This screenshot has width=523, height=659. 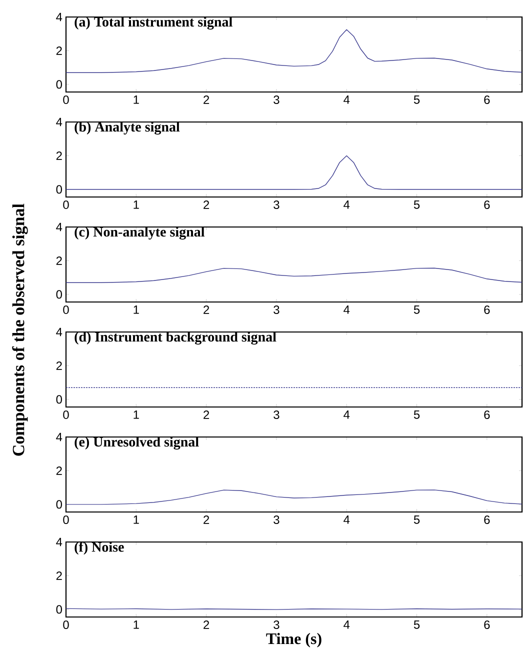 What do you see at coordinates (127, 128) in the screenshot?
I see `chart-title: (b) Analyte signal` at bounding box center [127, 128].